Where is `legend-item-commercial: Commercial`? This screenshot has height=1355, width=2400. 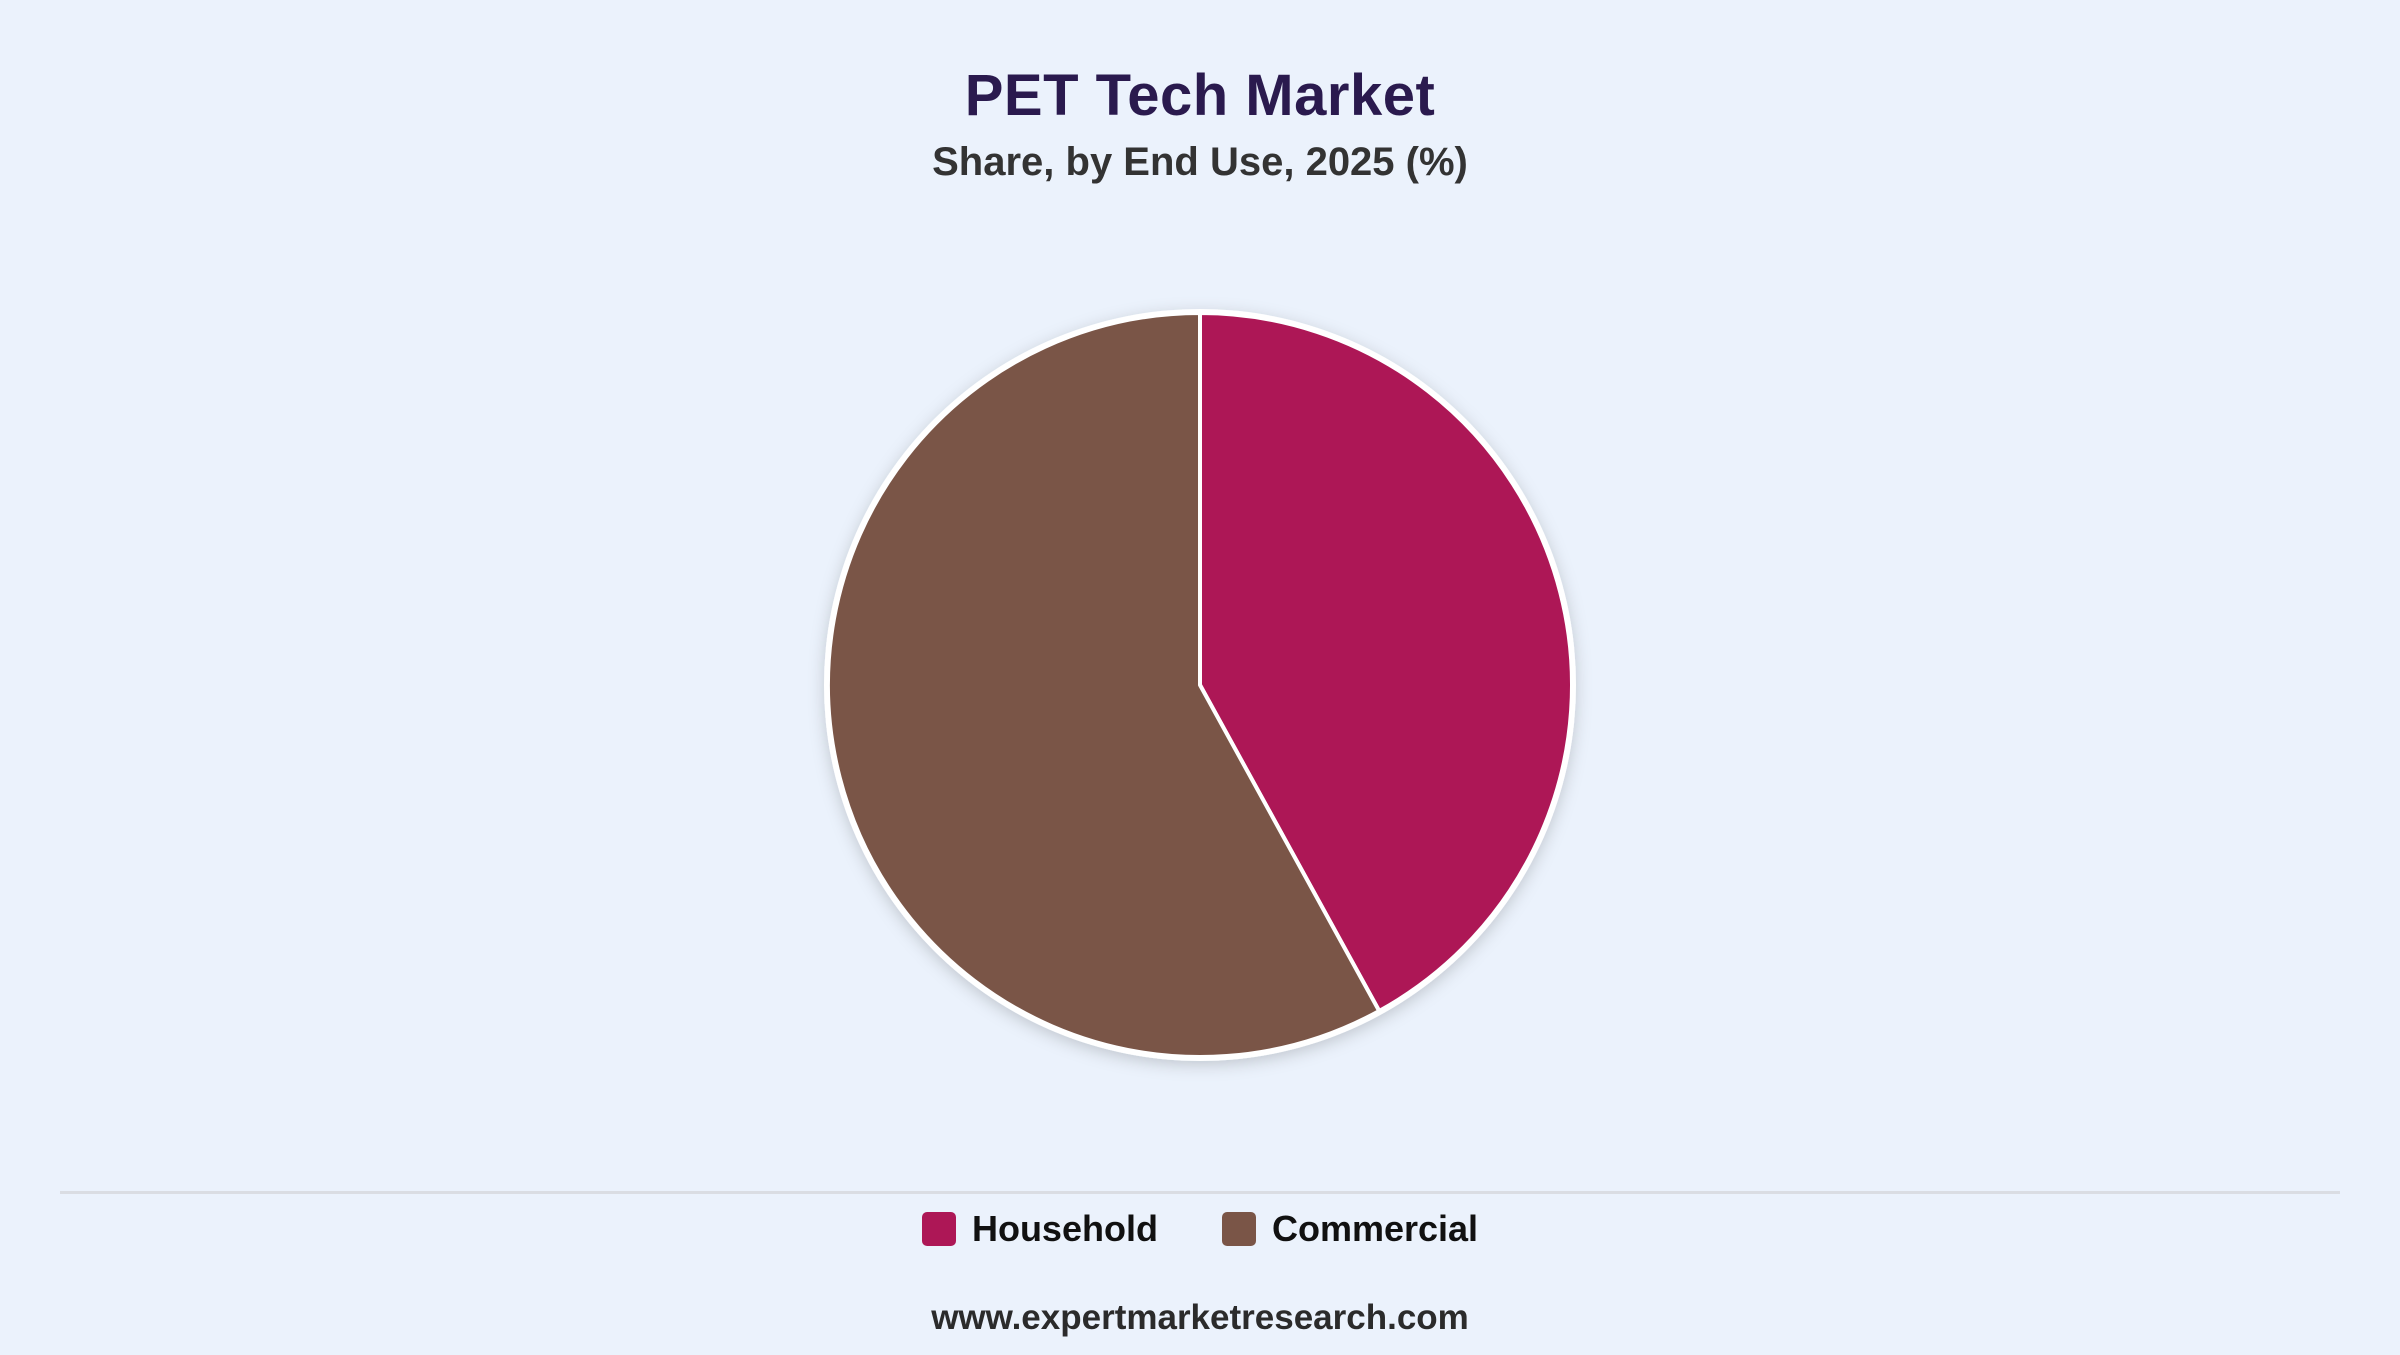
legend-item-commercial: Commercial is located at coordinates (1350, 1229).